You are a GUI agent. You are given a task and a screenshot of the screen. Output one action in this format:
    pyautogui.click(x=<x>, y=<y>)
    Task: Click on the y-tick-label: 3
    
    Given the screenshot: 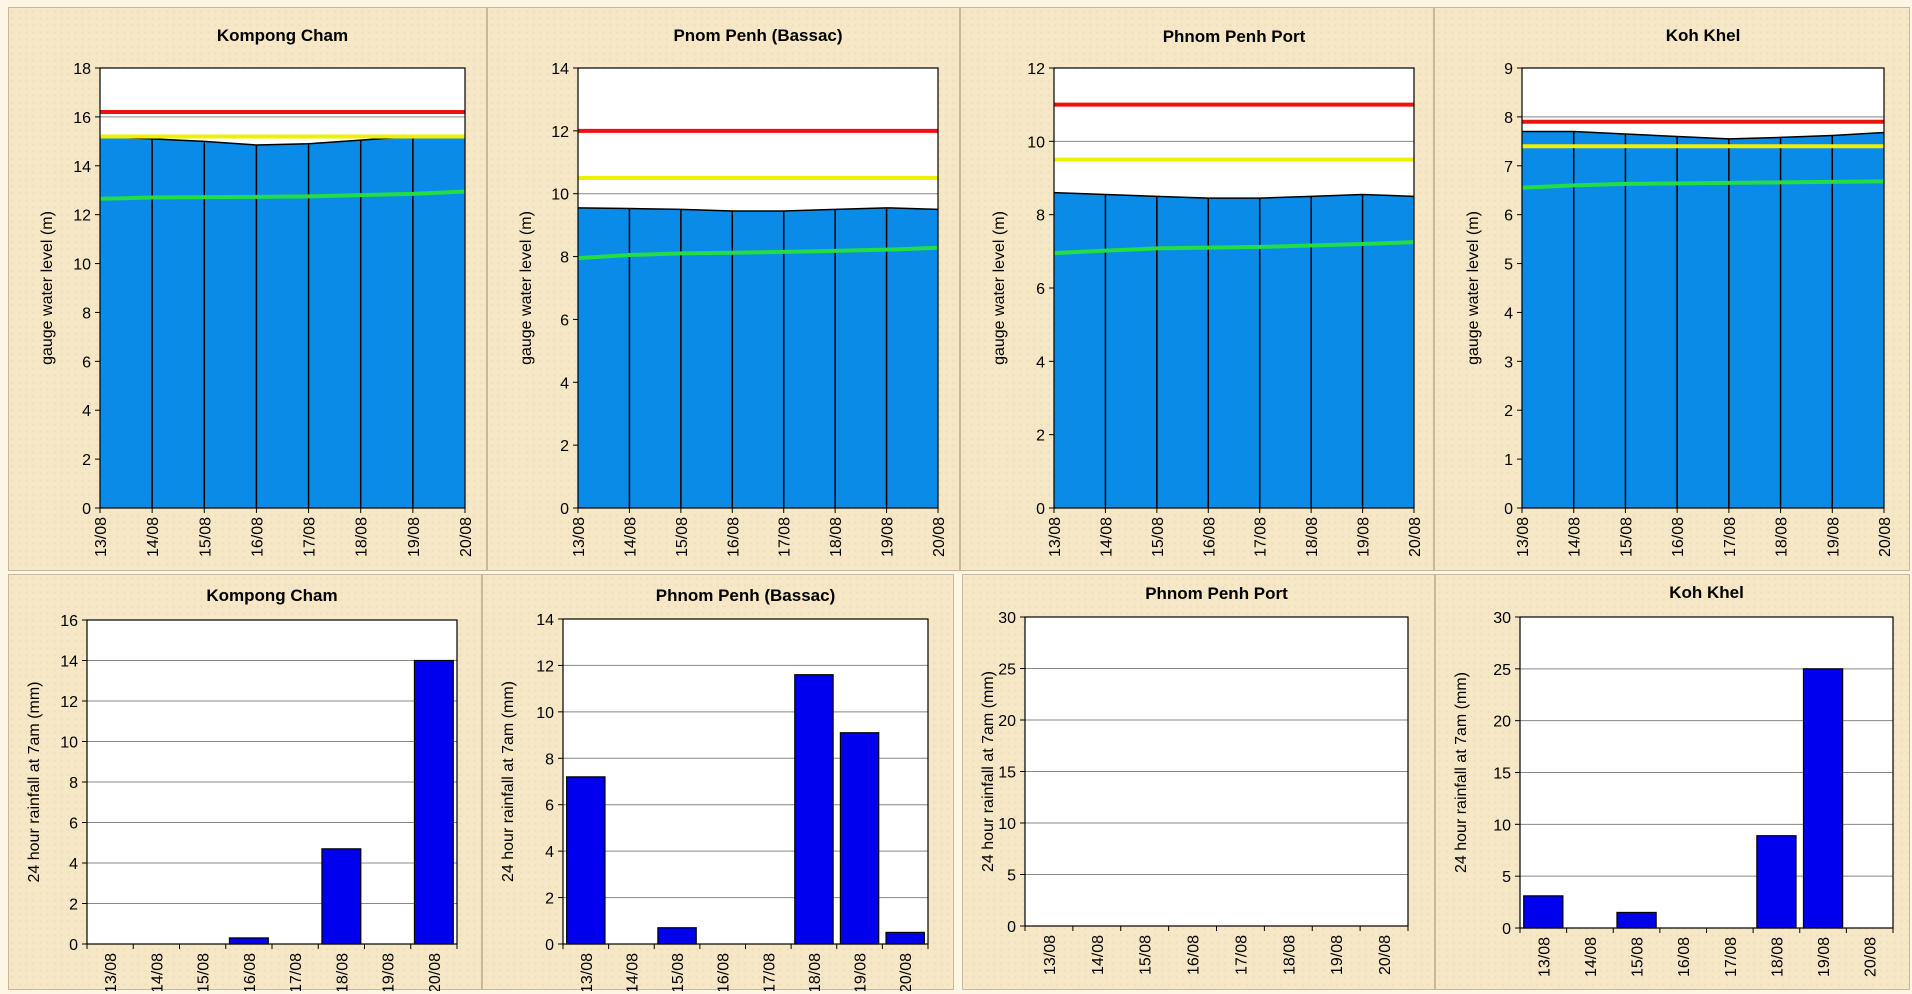 What is the action you would take?
    pyautogui.click(x=1508, y=362)
    